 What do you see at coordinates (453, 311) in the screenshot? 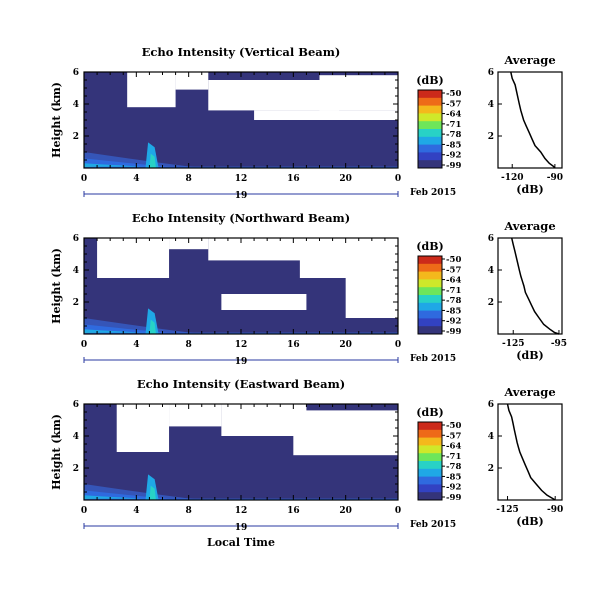
I see `colorbar-tick-label: -85` at bounding box center [453, 311].